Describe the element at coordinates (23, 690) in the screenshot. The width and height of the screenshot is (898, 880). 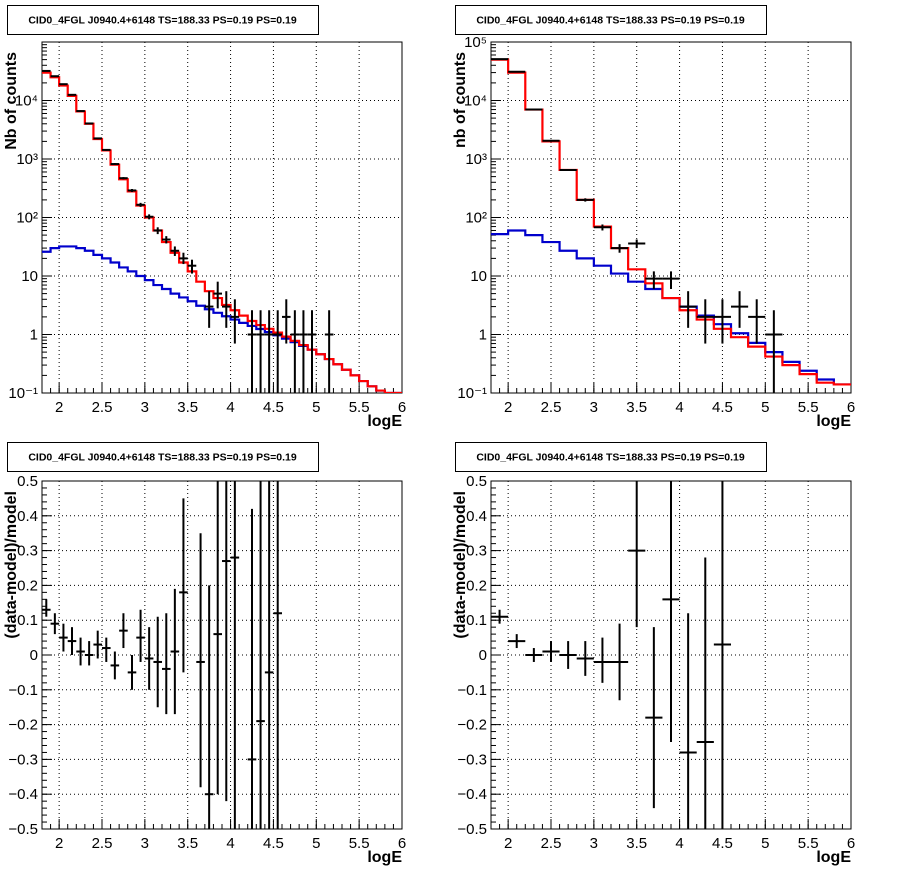
I see `y-tick-label: −0.1` at that location.